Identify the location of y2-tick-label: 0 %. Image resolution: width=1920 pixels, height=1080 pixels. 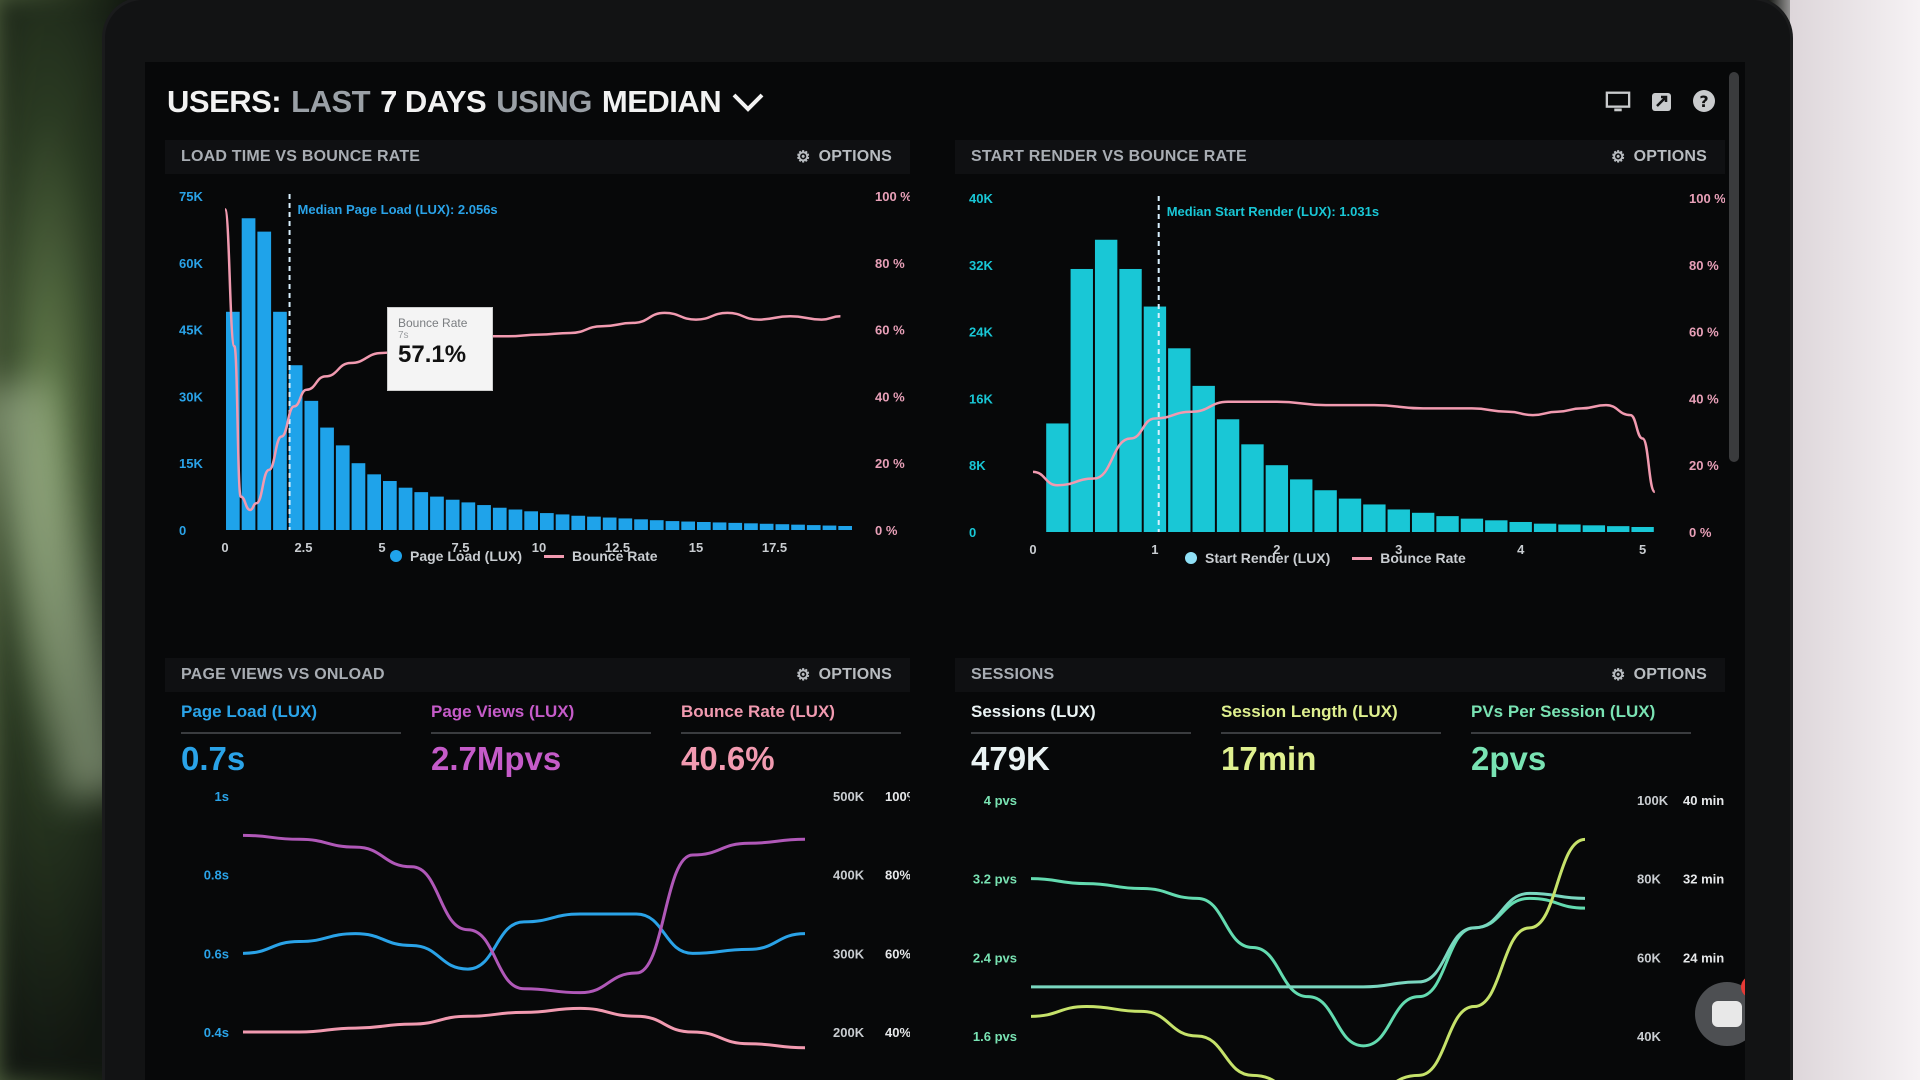
(1700, 532).